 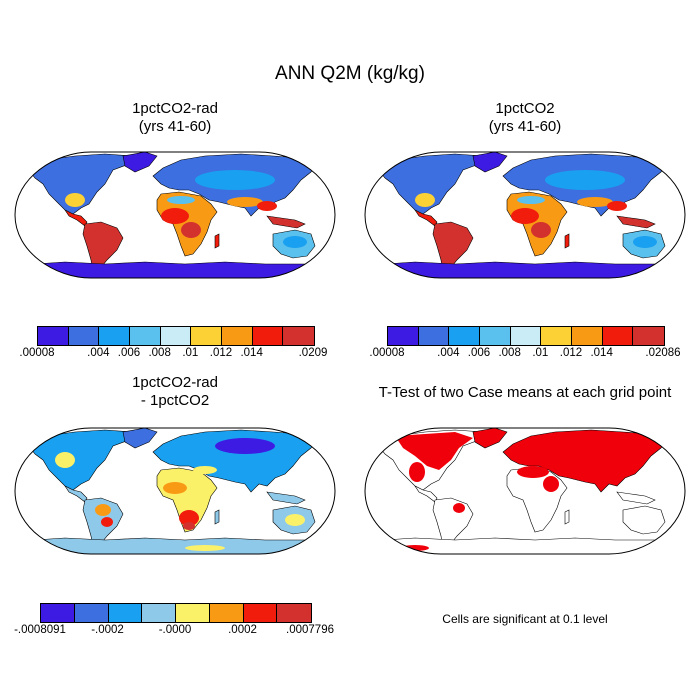 I want to click on panel-title-1pctco2-rad: 1pctCO2-rad (yrs 41-60), so click(x=175, y=117).